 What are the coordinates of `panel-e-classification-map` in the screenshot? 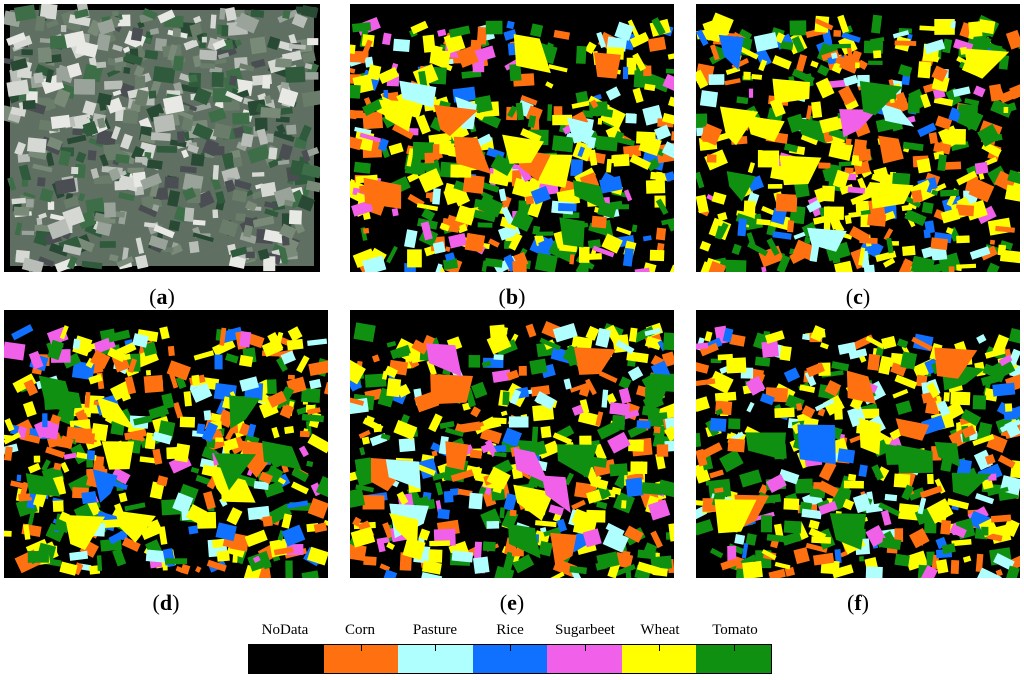 It's located at (512, 444).